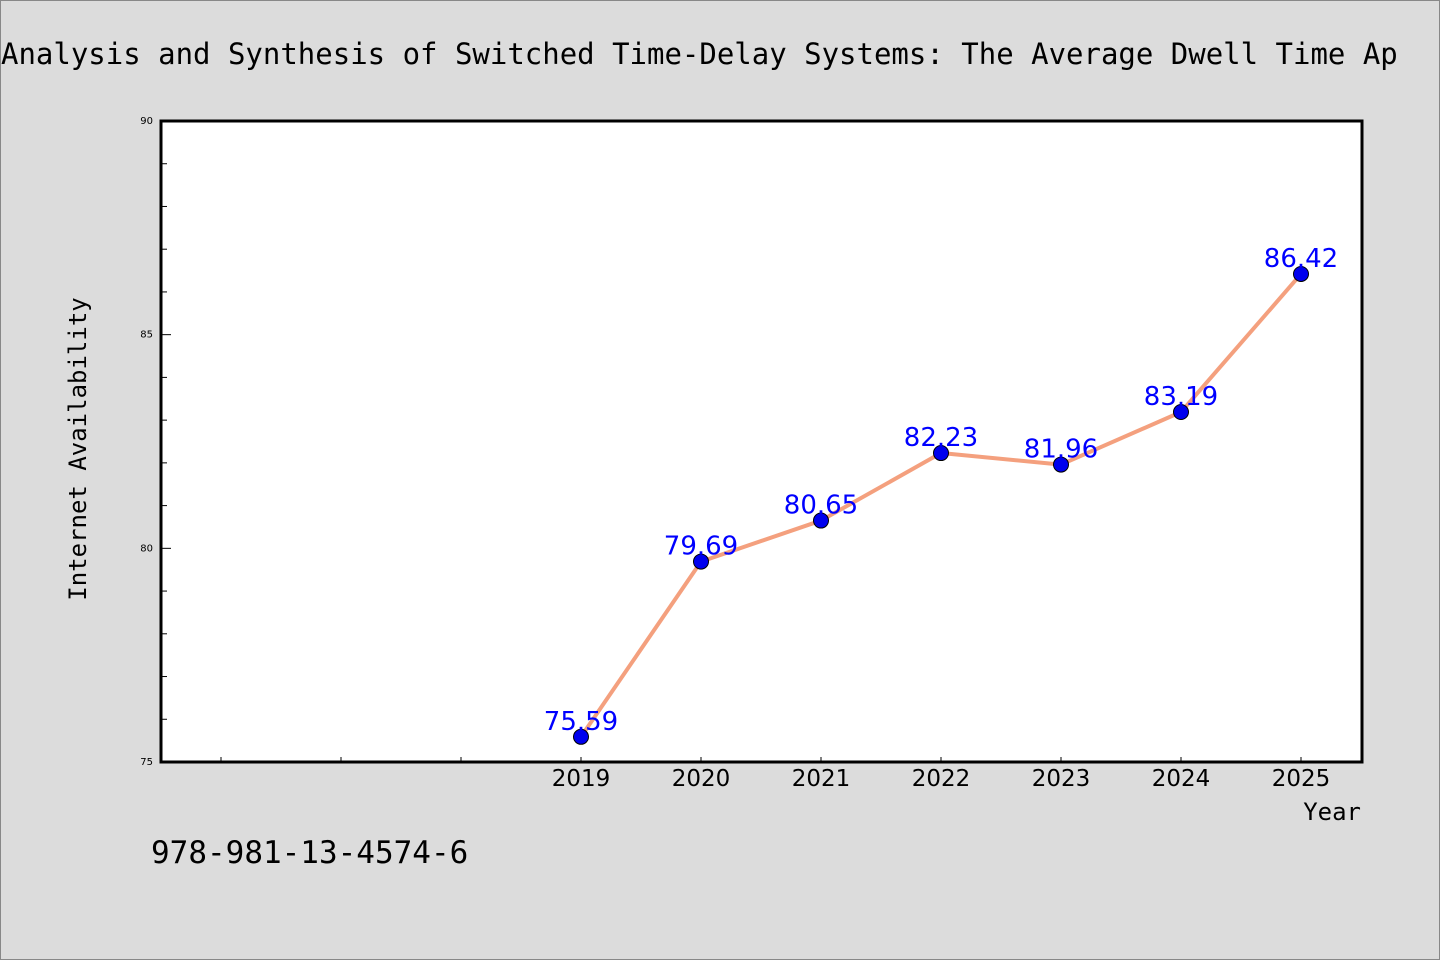 Image resolution: width=1440 pixels, height=960 pixels. I want to click on x-tick-label: 2021, so click(821, 779).